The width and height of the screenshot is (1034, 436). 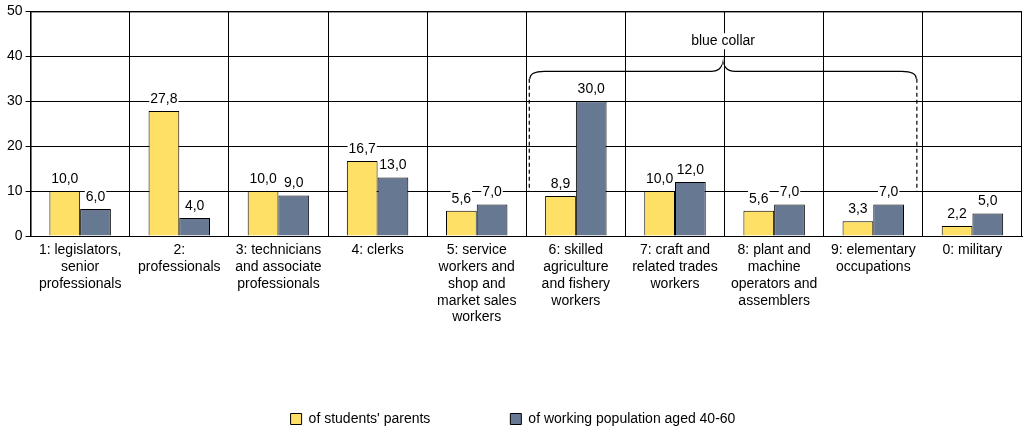 What do you see at coordinates (988, 200) in the screenshot?
I see `data-label: 5,0` at bounding box center [988, 200].